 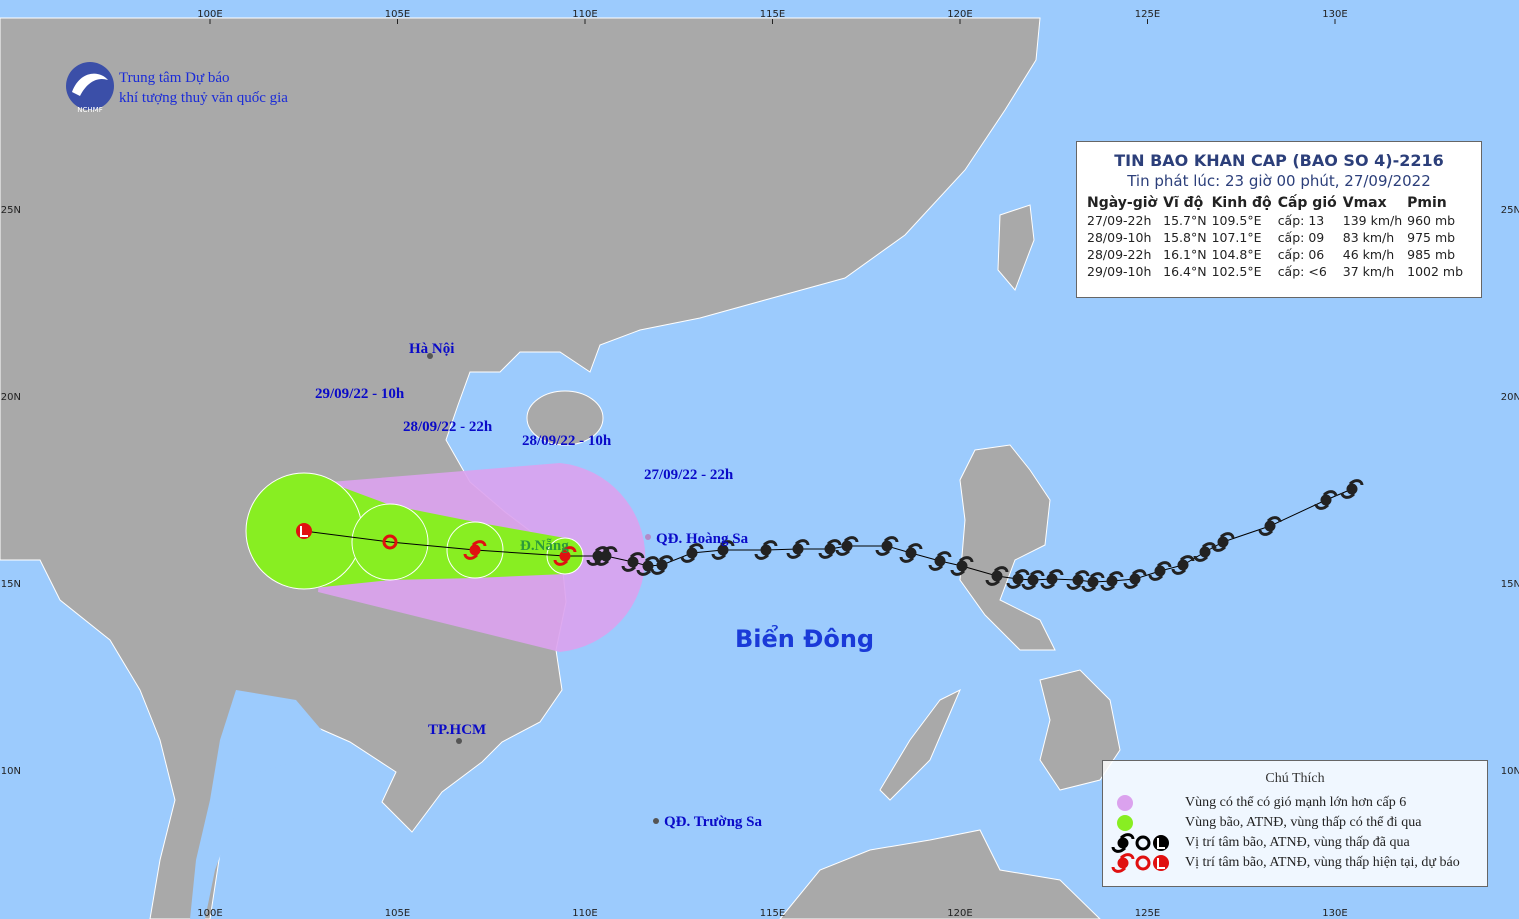 I want to click on table-cell: 15.8°N, so click(x=1185, y=237).